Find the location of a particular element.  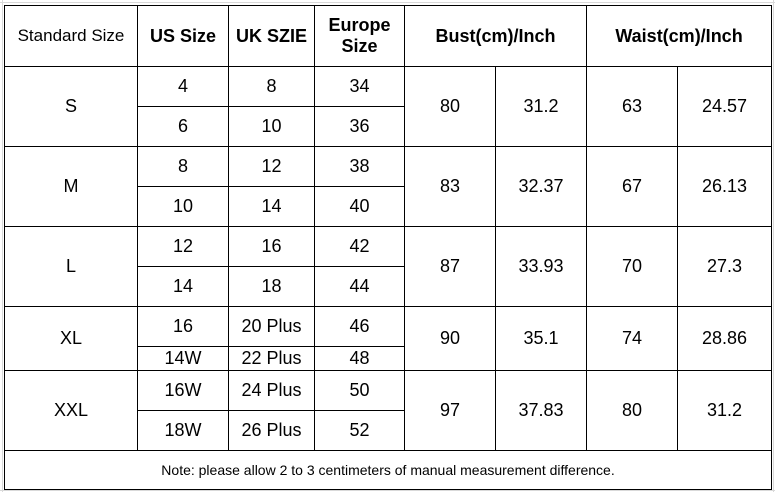

uk-size-cell: 16 is located at coordinates (271, 246).